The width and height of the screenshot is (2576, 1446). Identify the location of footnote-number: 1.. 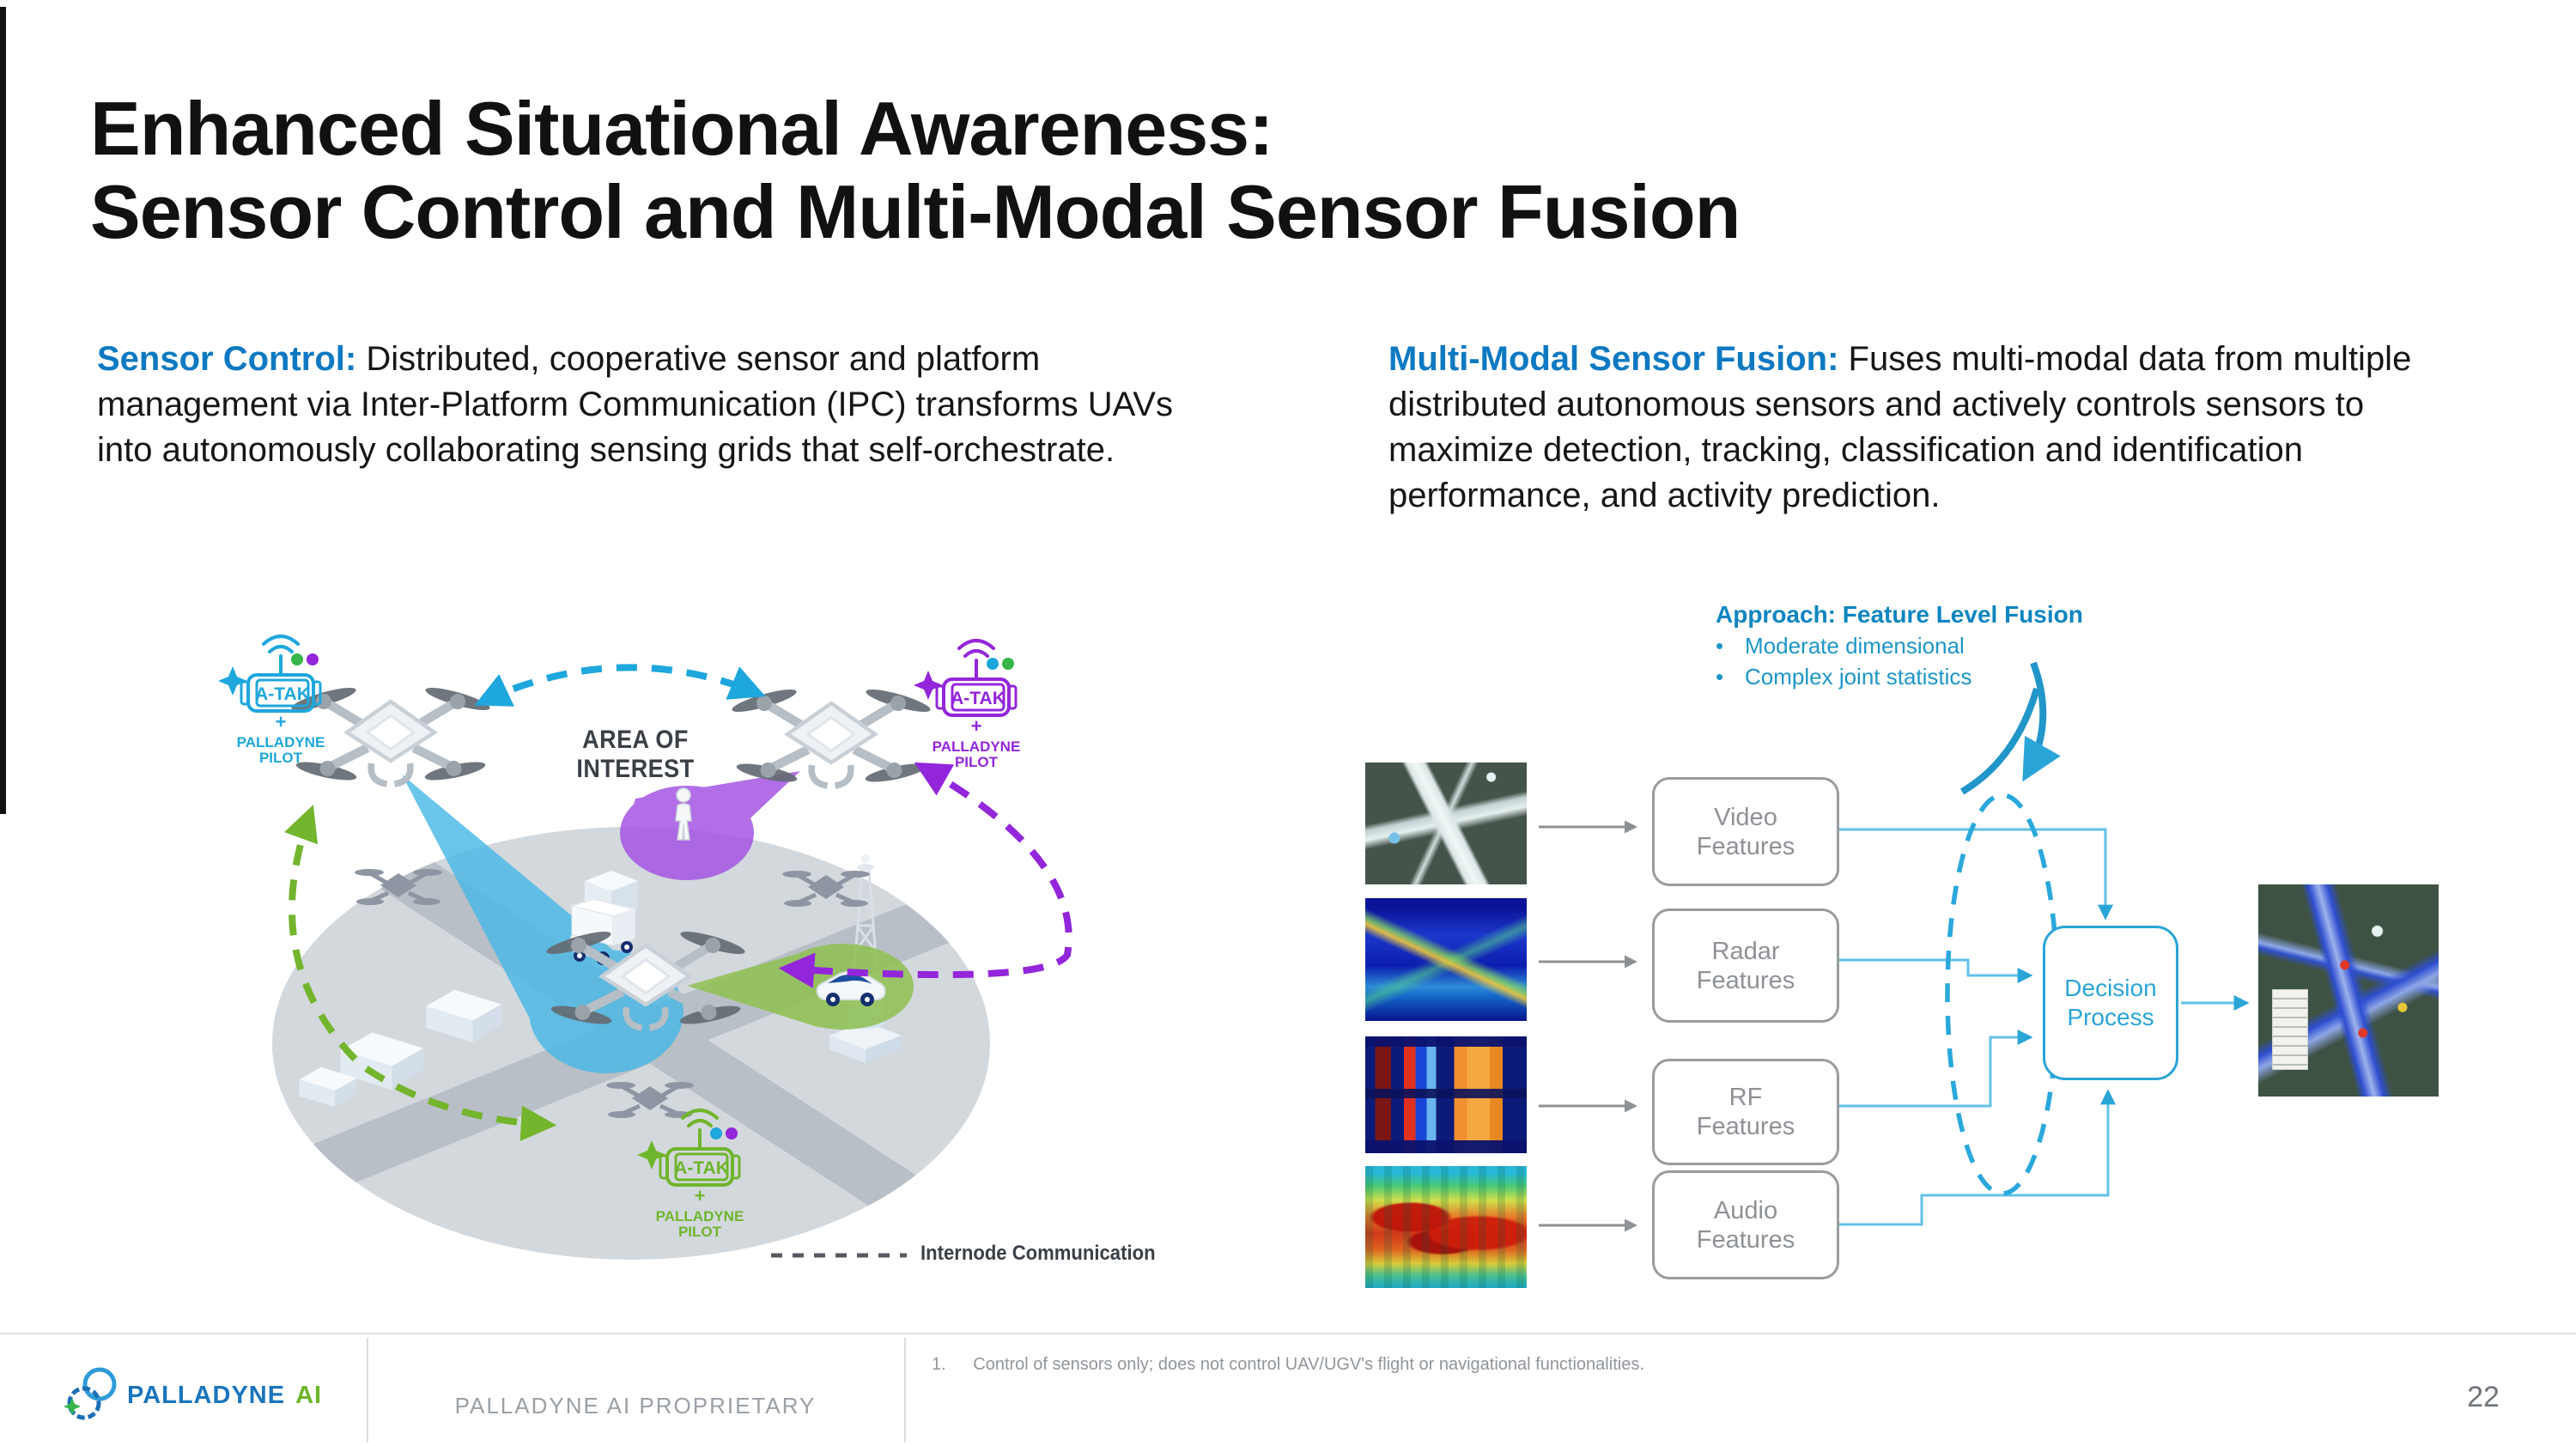
(939, 1364).